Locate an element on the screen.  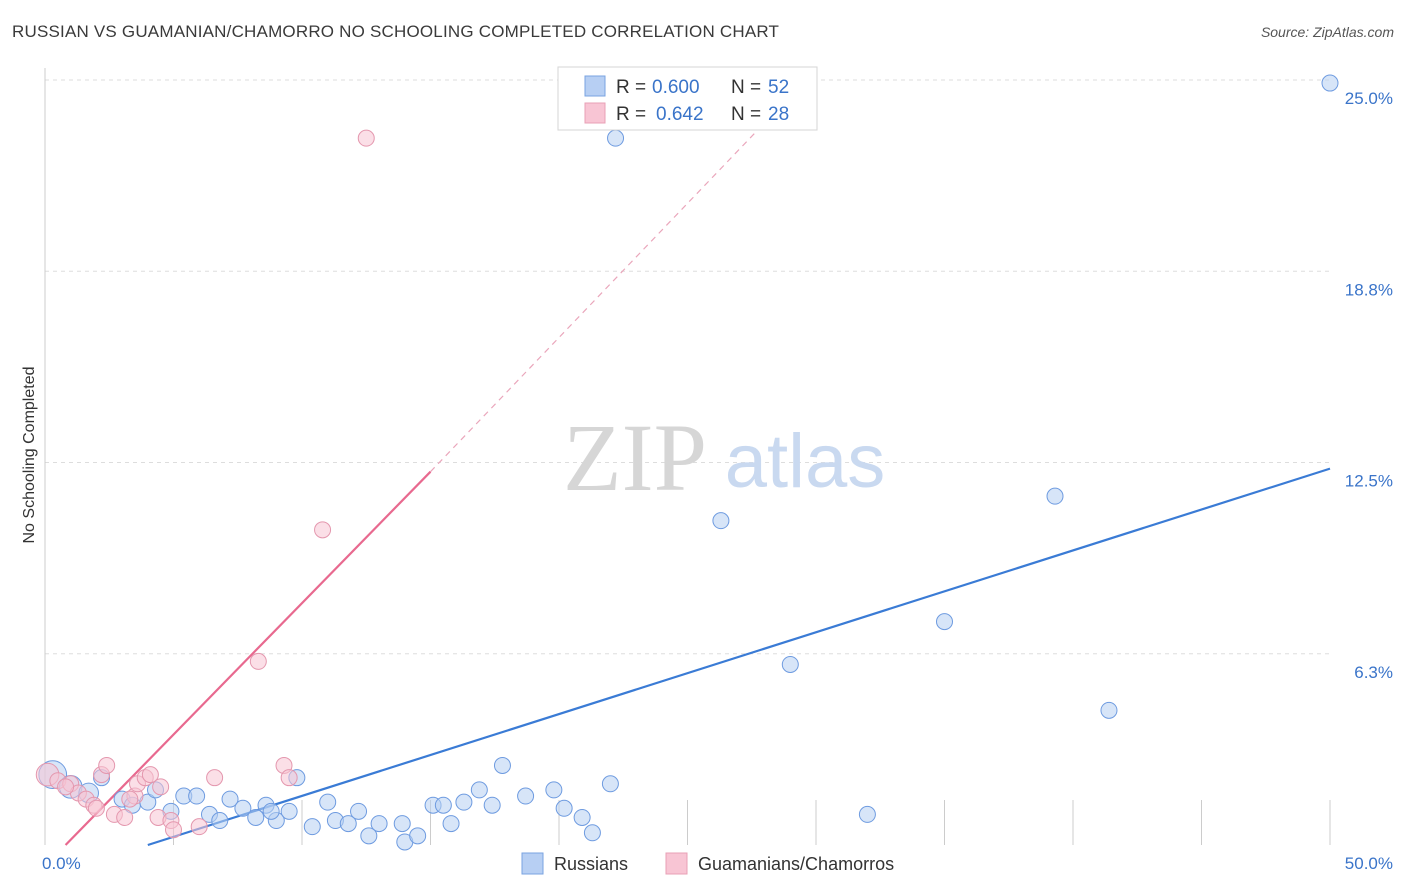
series-legend-russians: Russians is located at coordinates (591, 864).